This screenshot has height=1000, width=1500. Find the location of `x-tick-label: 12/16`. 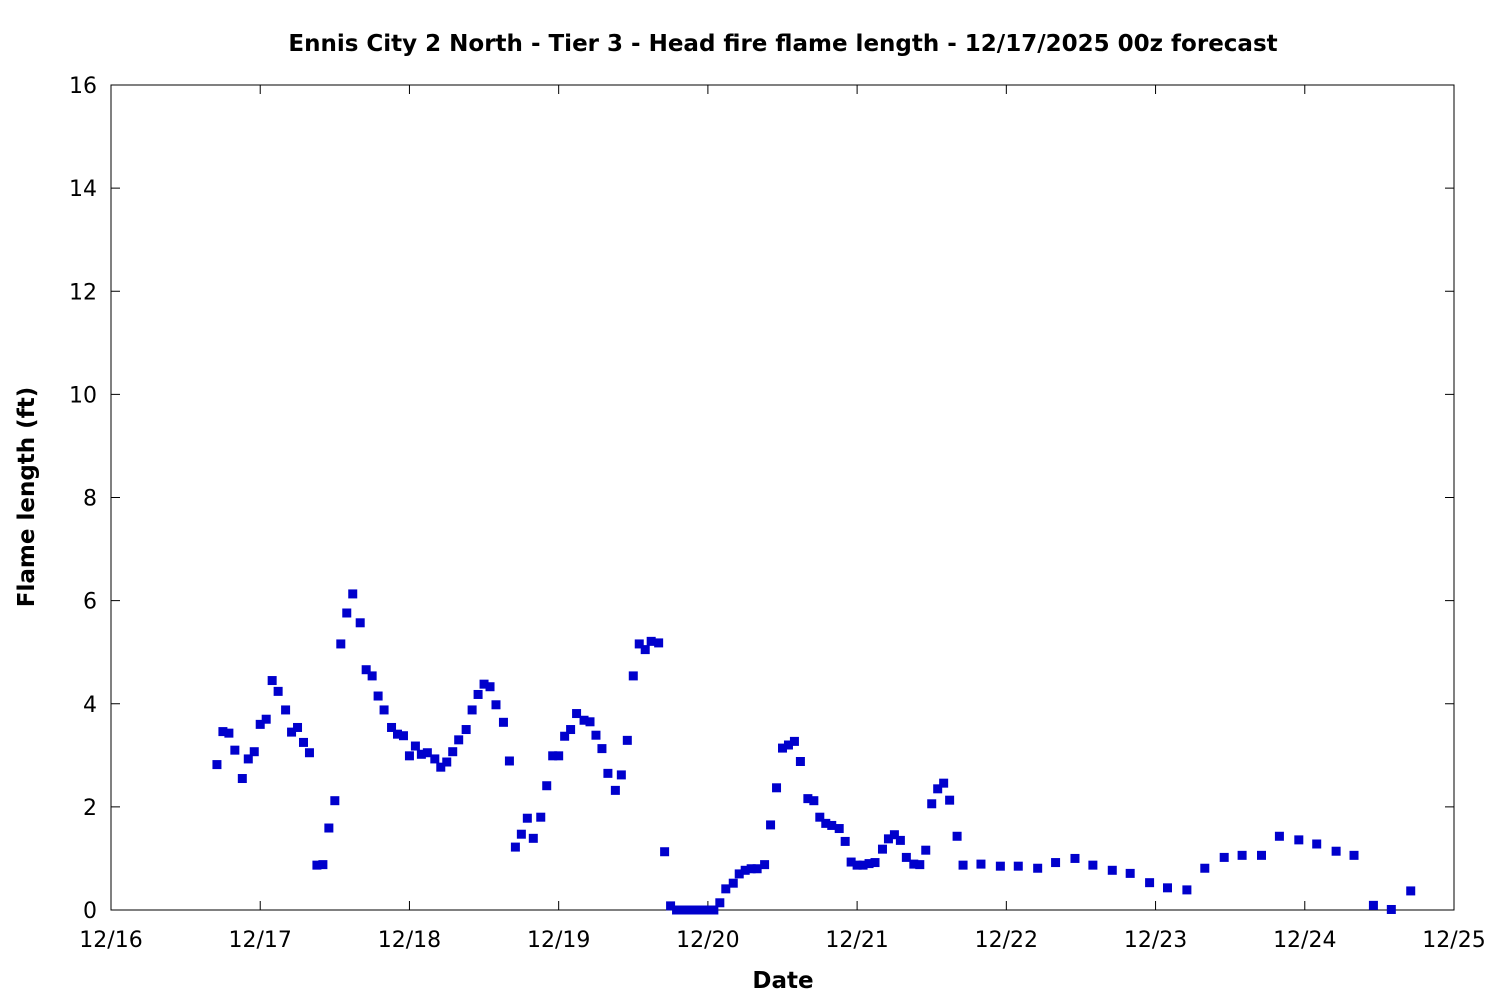

x-tick-label: 12/16 is located at coordinates (110, 940).